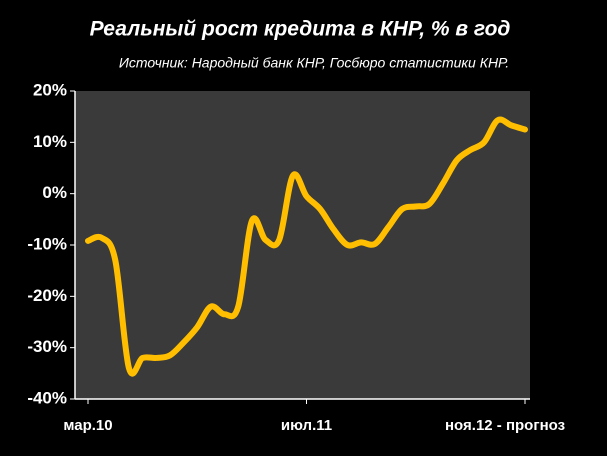  What do you see at coordinates (306, 425) in the screenshot?
I see `x-tick-label: июл.11` at bounding box center [306, 425].